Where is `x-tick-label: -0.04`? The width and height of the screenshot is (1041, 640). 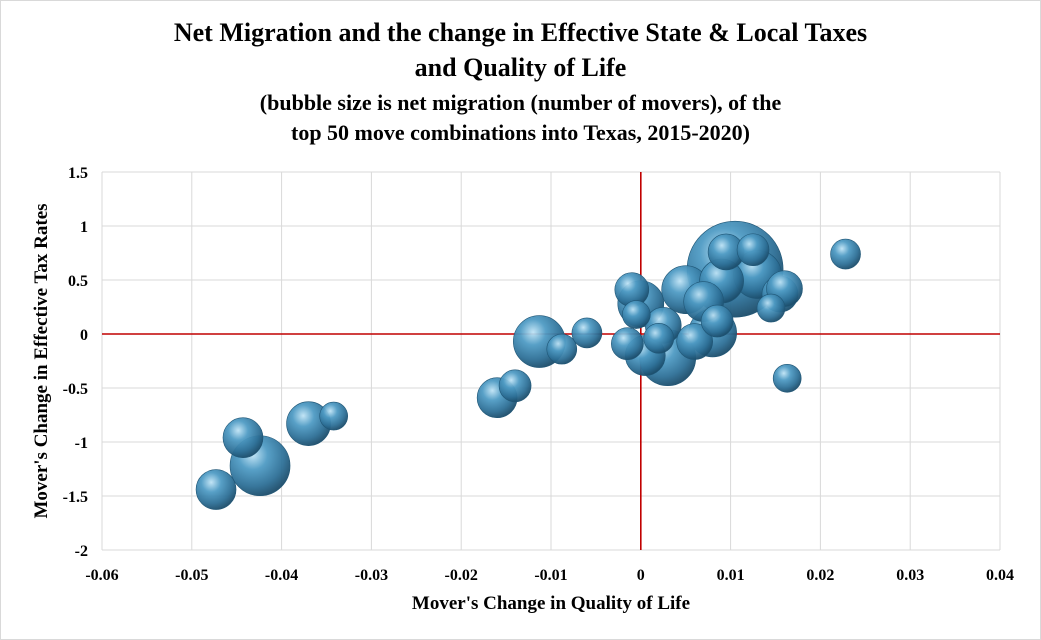 x-tick-label: -0.04 is located at coordinates (281, 575).